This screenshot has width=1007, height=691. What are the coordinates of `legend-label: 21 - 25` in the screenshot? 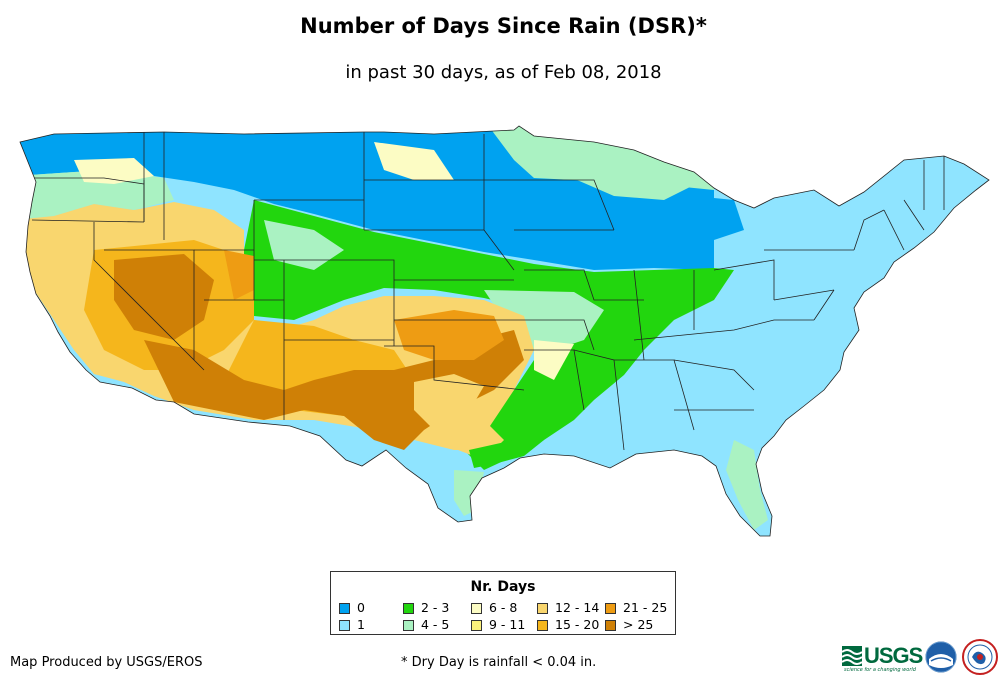 It's located at (645, 607).